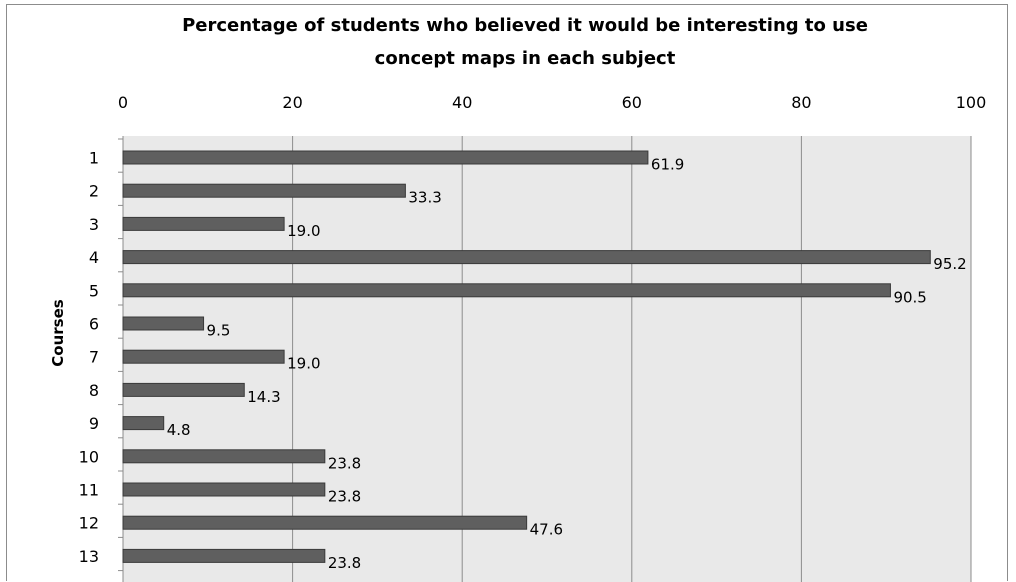 The height and width of the screenshot is (582, 1016). What do you see at coordinates (462, 102) in the screenshot?
I see `x-tick-label: 40` at bounding box center [462, 102].